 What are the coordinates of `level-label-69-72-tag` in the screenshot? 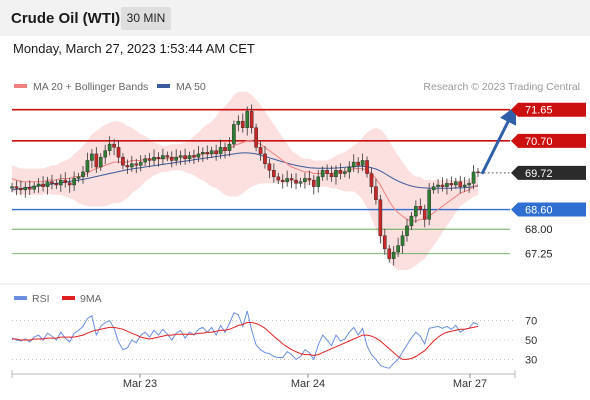 It's located at (548, 172).